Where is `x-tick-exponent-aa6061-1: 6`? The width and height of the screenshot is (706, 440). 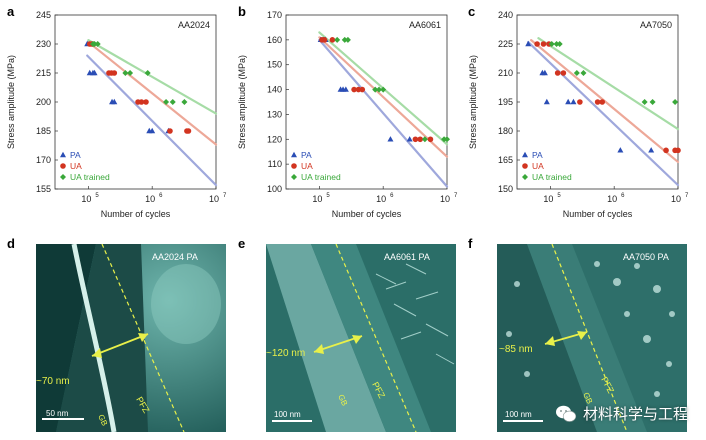 x-tick-exponent-aa6061-1: 6 is located at coordinates (392, 196).